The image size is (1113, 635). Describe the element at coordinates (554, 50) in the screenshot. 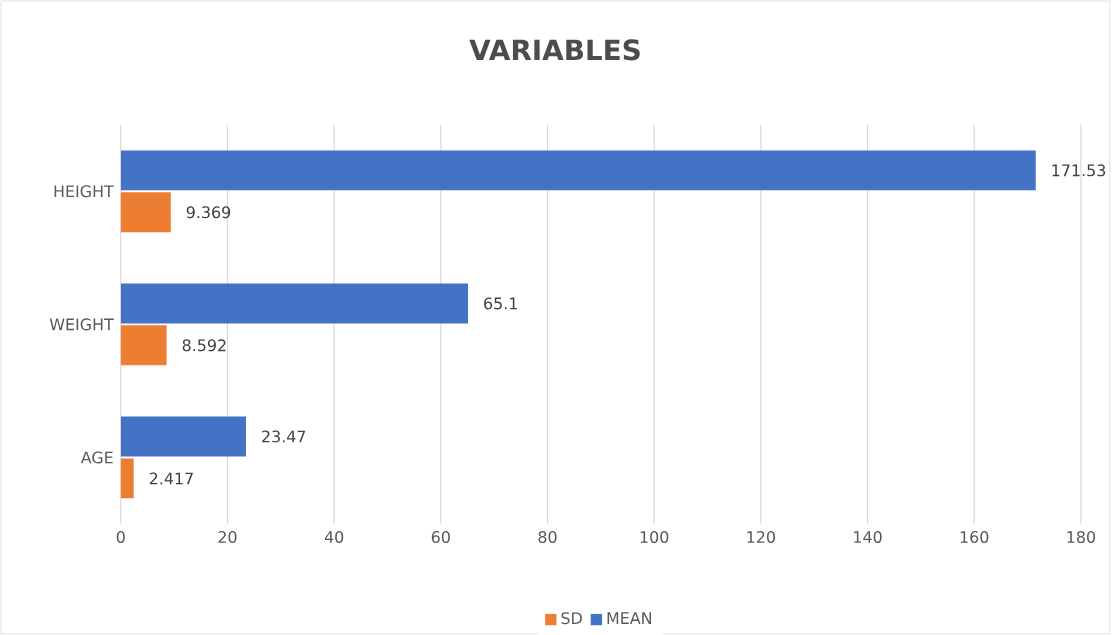

I see `chart-title: VARIABLES` at that location.